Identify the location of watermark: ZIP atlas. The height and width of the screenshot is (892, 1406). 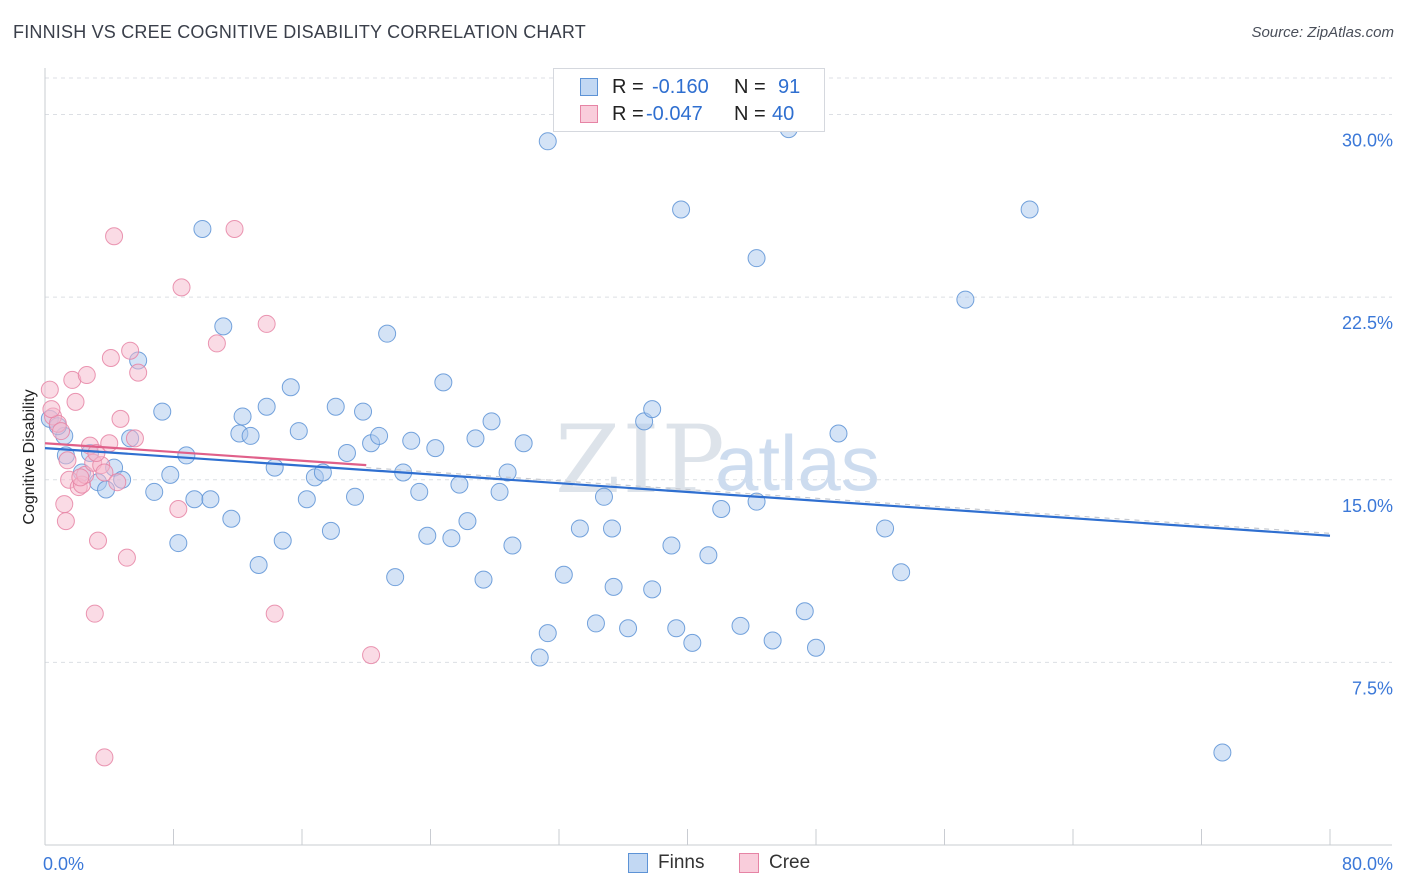
(717, 460).